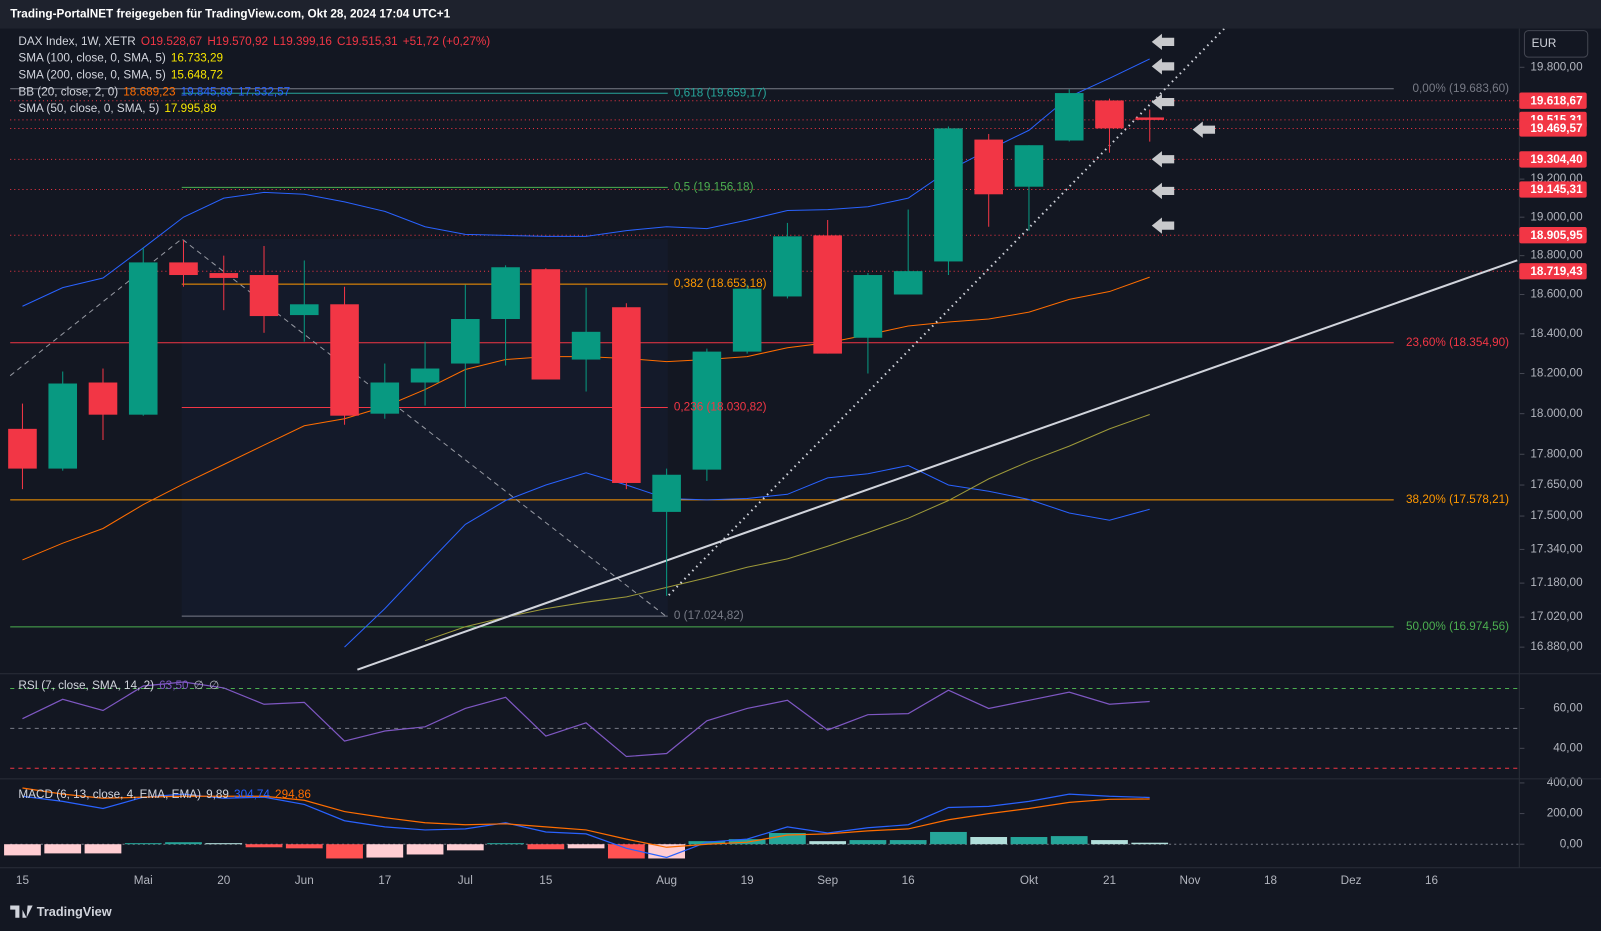 The height and width of the screenshot is (931, 1601). What do you see at coordinates (88, 108) in the screenshot?
I see `legend-name: SMA (50, close, 0, SMA, 5)` at bounding box center [88, 108].